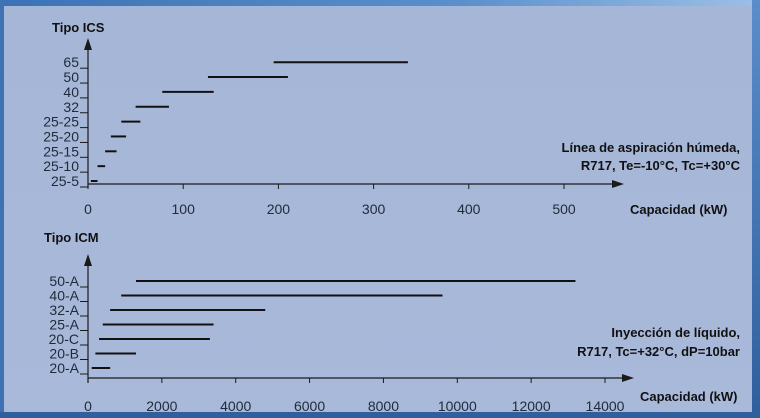  What do you see at coordinates (184, 209) in the screenshot?
I see `ics-x-tick-label: 100` at bounding box center [184, 209].